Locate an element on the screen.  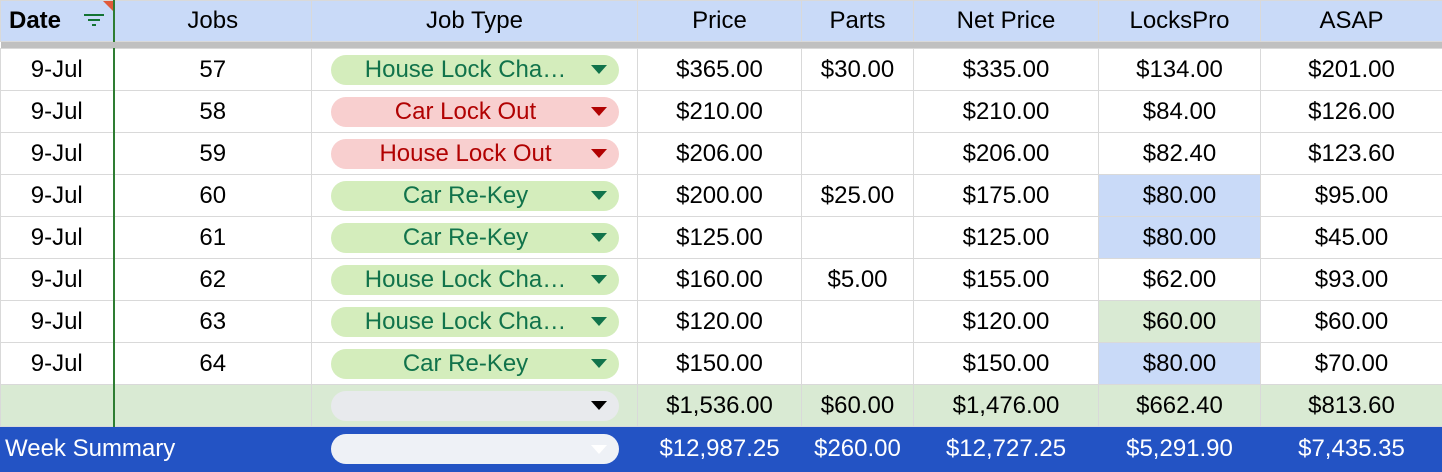
job-type-chip: House Lock Out is located at coordinates (475, 154).